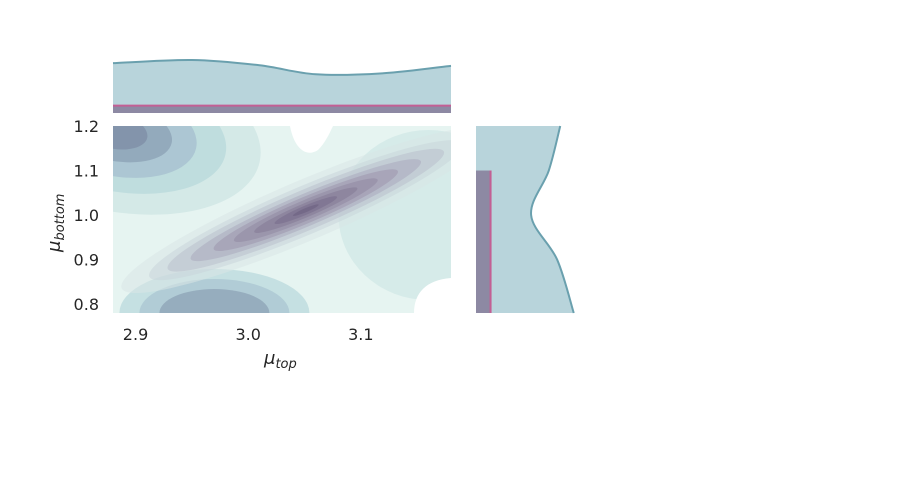  What do you see at coordinates (86, 304) in the screenshot?
I see `y-tick-label: 0.8` at bounding box center [86, 304].